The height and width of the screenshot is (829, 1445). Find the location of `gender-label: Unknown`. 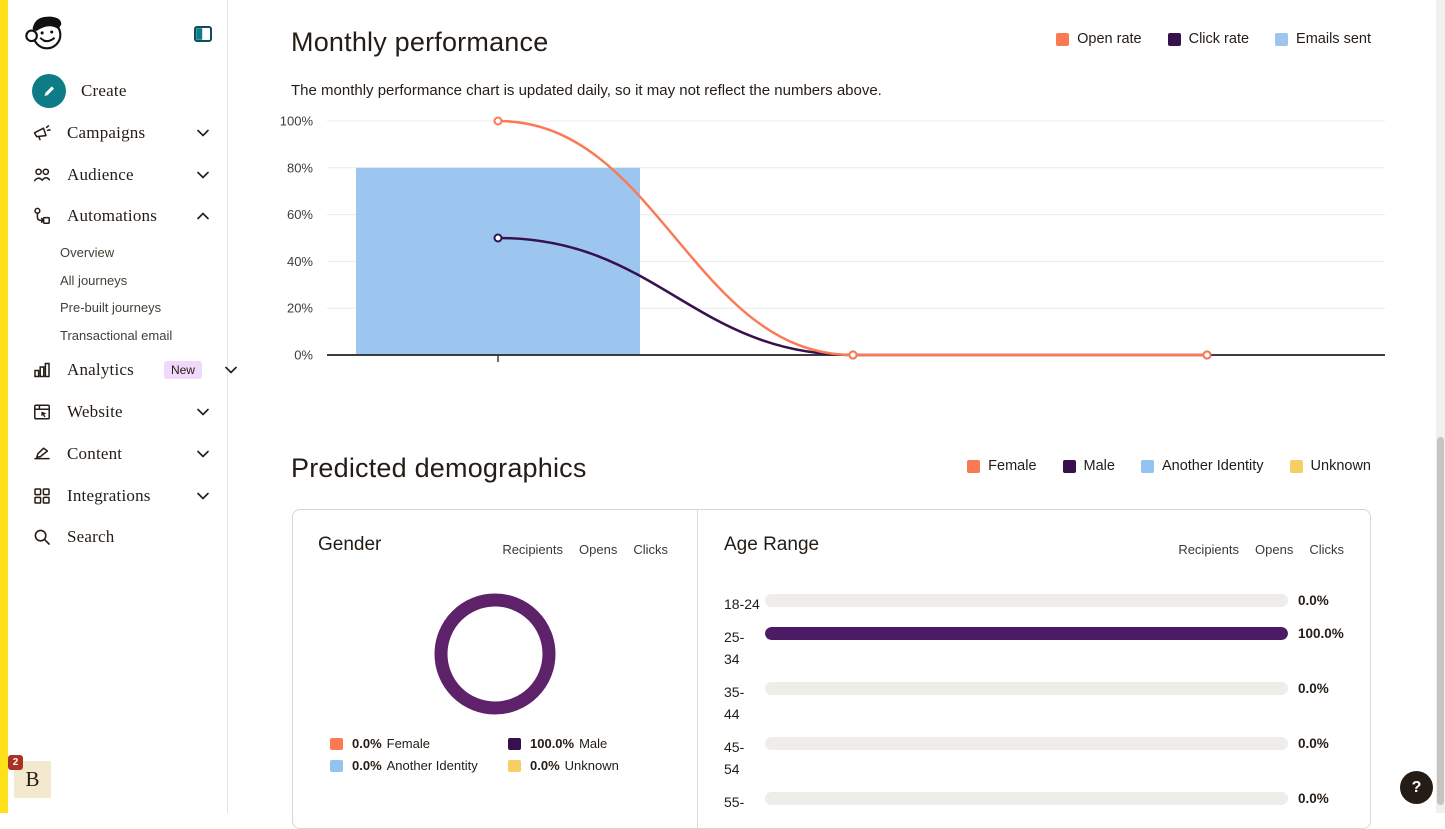

gender-label: Unknown is located at coordinates (591, 765).